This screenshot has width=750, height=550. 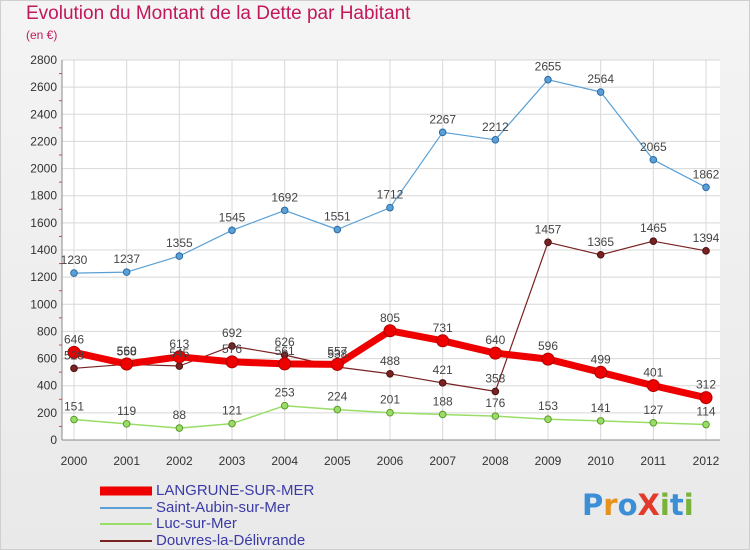 What do you see at coordinates (337, 354) in the screenshot?
I see `data-label: 538` at bounding box center [337, 354].